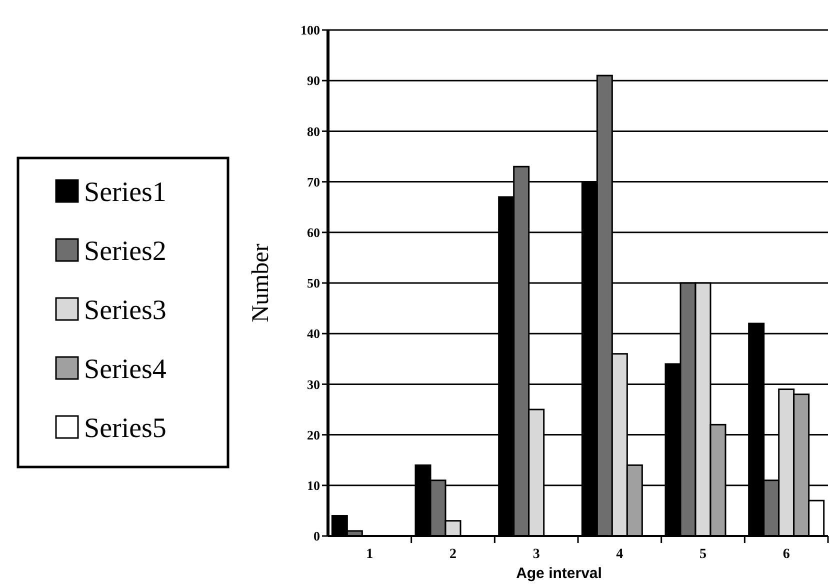 This screenshot has width=830, height=588. I want to click on y-tick-label: 30, so click(313, 384).